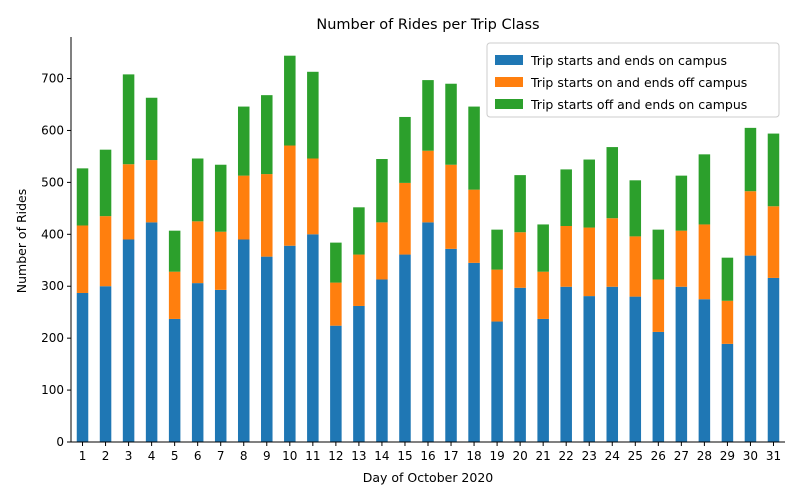 The image size is (800, 504). I want to click on x-tick-label: 2, so click(106, 456).